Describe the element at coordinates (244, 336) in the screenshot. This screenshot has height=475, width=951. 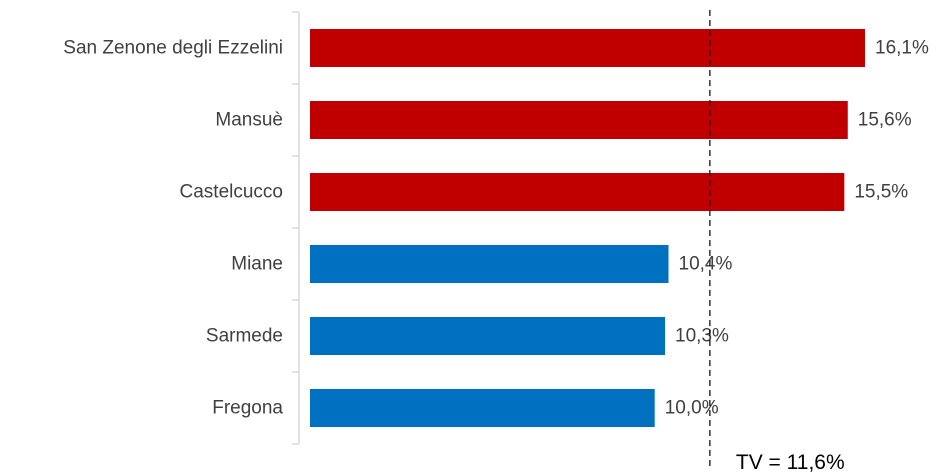
I see `category-label: Sarmede` at that location.